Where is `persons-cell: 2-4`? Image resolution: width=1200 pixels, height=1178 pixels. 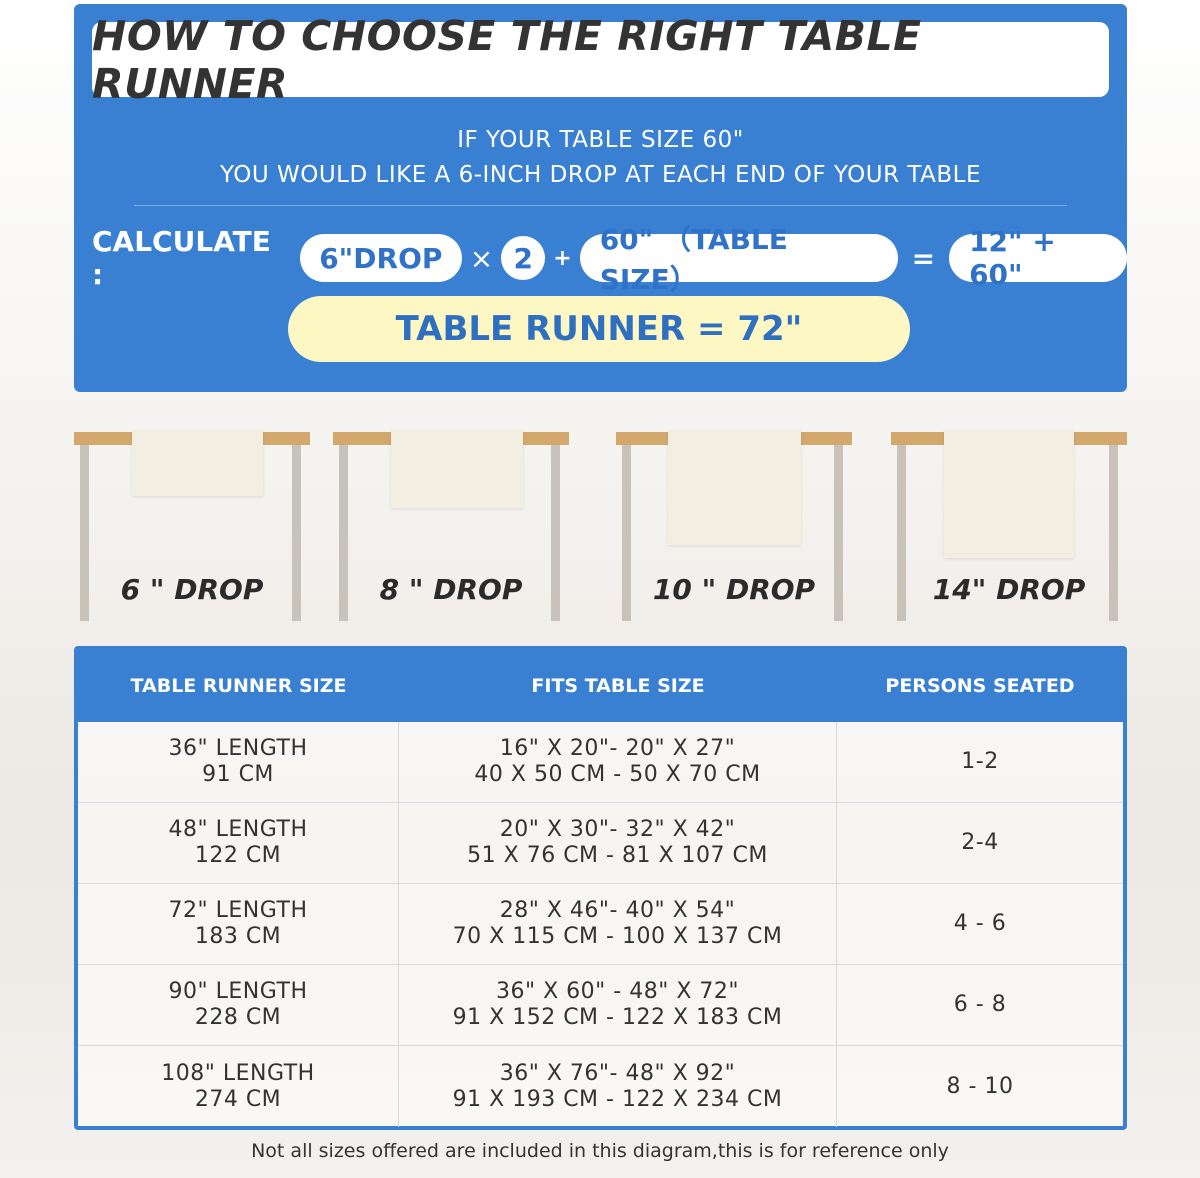
persons-cell: 2-4 is located at coordinates (980, 843).